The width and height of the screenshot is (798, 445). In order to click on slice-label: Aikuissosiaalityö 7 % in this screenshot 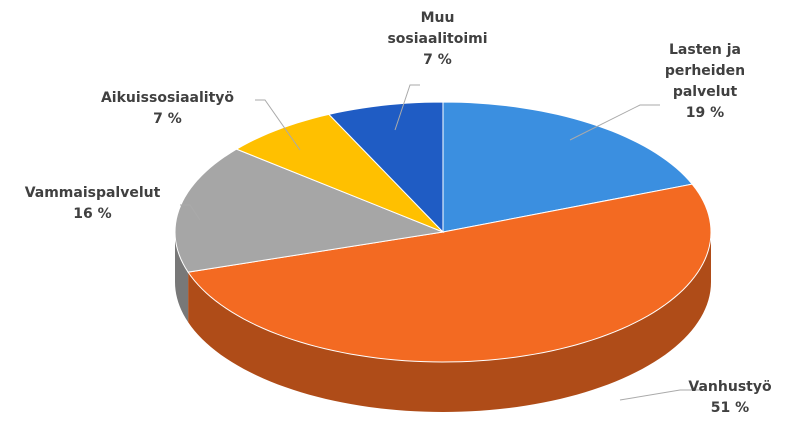, I will do `click(167, 109)`.